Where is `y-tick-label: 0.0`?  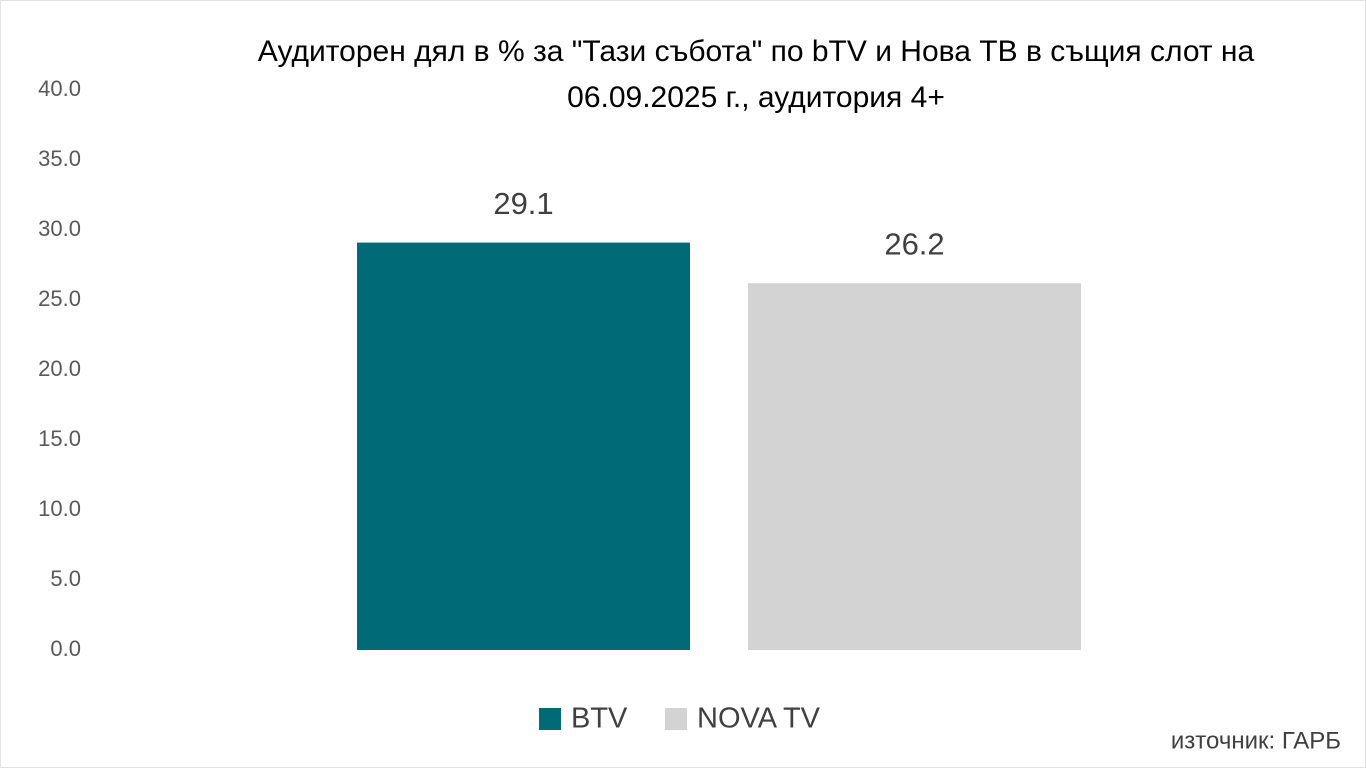
y-tick-label: 0.0 is located at coordinates (65, 648).